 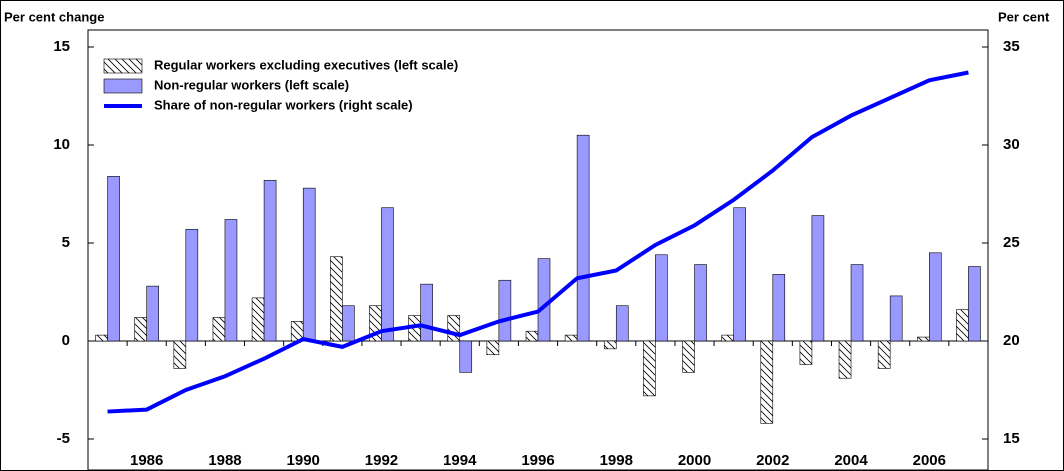 What do you see at coordinates (303, 460) in the screenshot?
I see `x-tick-label: 1990` at bounding box center [303, 460].